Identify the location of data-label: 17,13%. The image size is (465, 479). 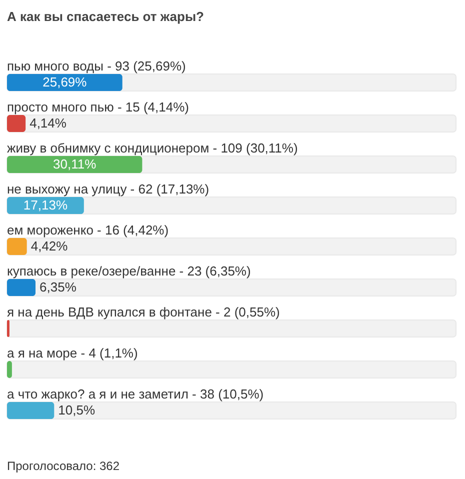
(45, 205).